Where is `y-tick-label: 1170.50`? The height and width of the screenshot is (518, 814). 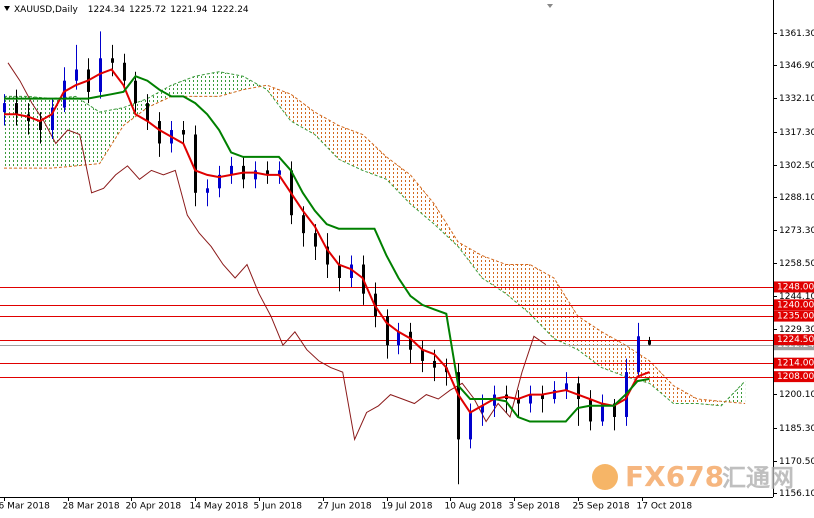 y-tick-label: 1170.50 is located at coordinates (796, 462).